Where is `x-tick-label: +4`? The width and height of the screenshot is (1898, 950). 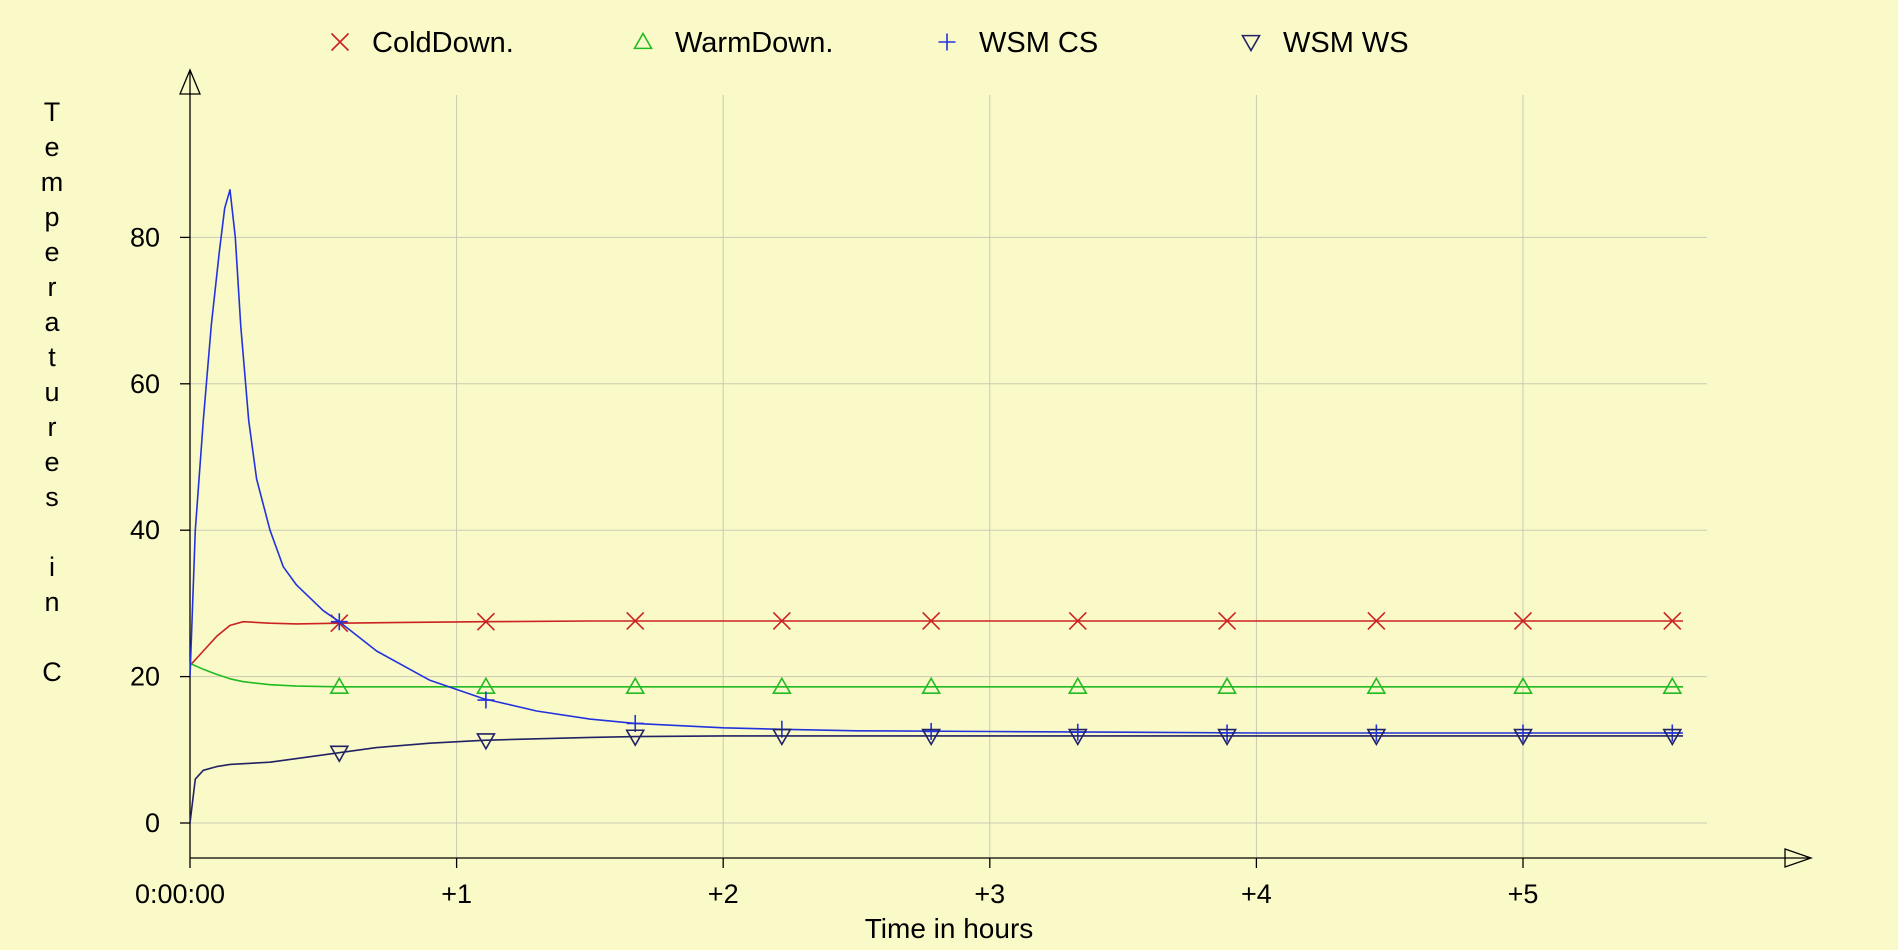
x-tick-label: +4 is located at coordinates (1256, 894).